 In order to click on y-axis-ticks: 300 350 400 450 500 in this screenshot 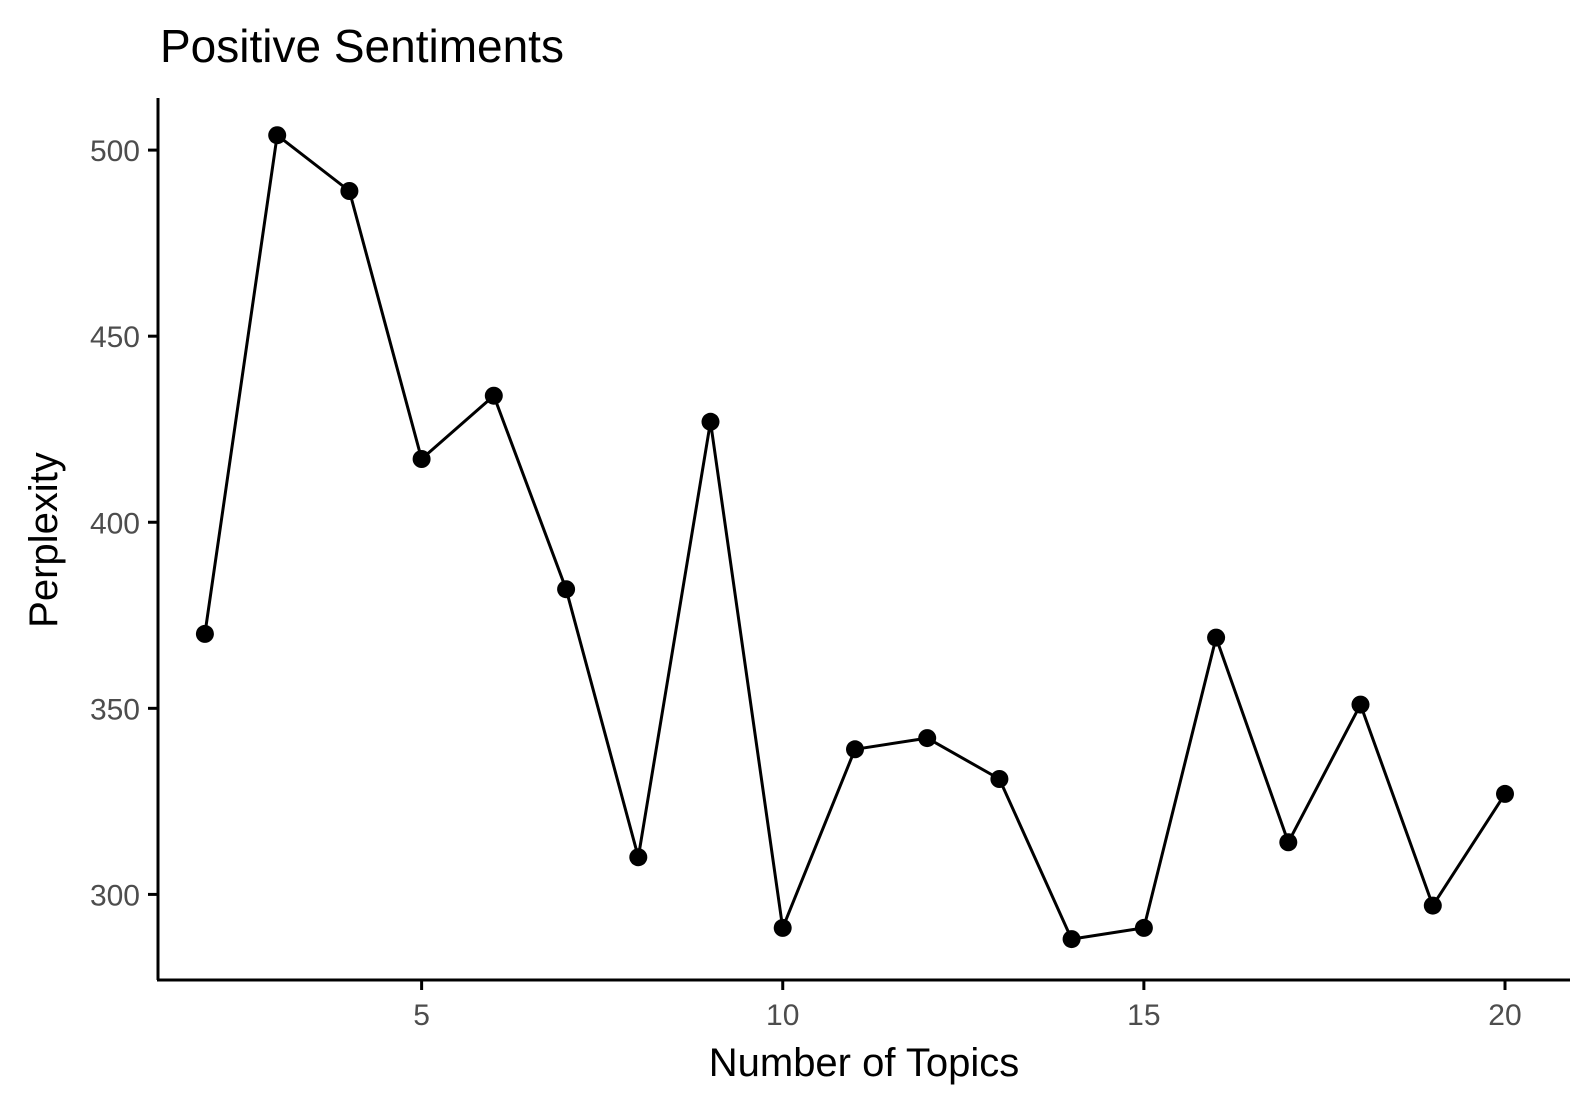, I will do `click(124, 523)`.